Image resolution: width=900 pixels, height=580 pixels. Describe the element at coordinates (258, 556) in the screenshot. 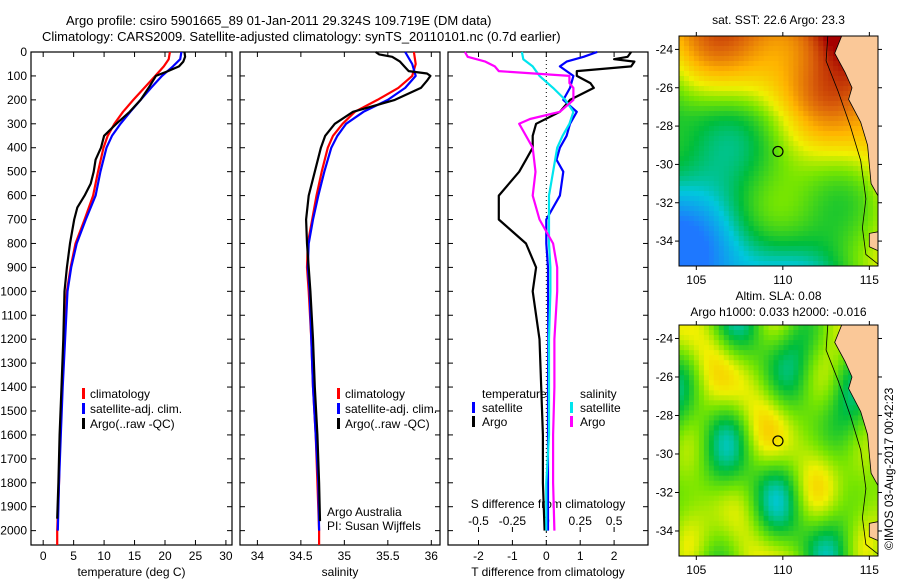

I see `x-tick-label: 34` at that location.